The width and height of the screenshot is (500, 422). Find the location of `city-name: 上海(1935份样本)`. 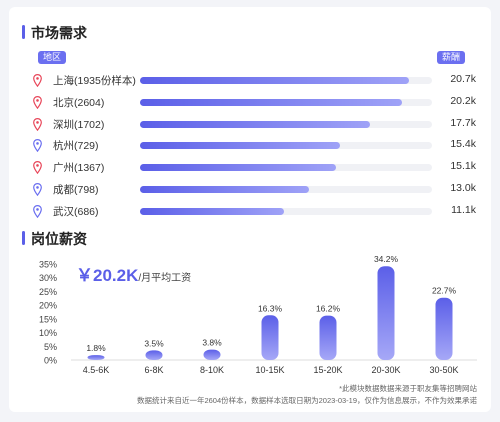

city-name: 上海(1935份样本) is located at coordinates (94, 81).